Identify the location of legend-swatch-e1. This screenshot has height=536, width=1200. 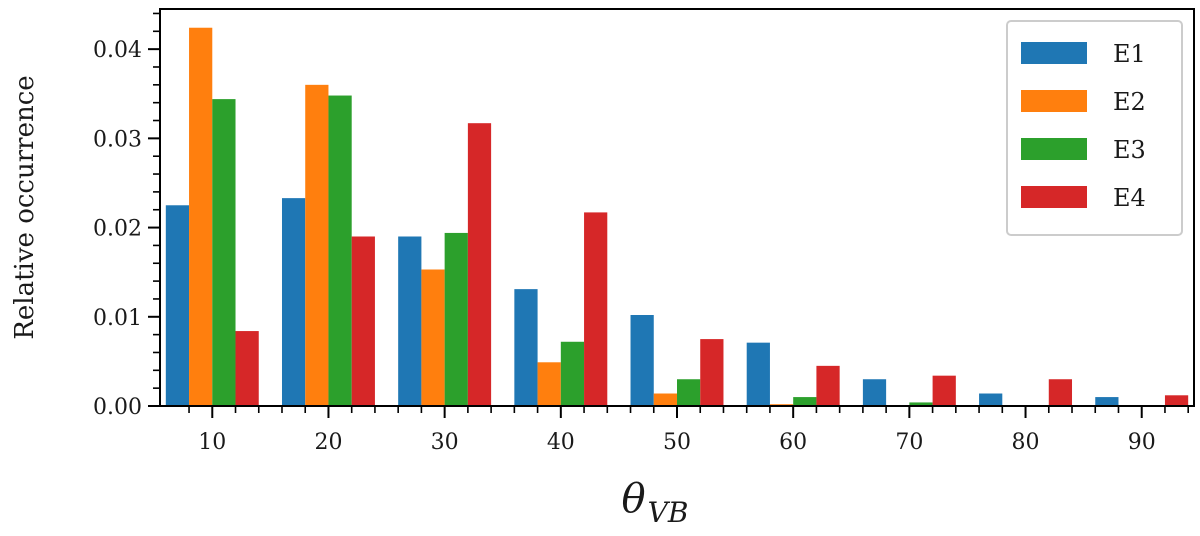
(1054, 53).